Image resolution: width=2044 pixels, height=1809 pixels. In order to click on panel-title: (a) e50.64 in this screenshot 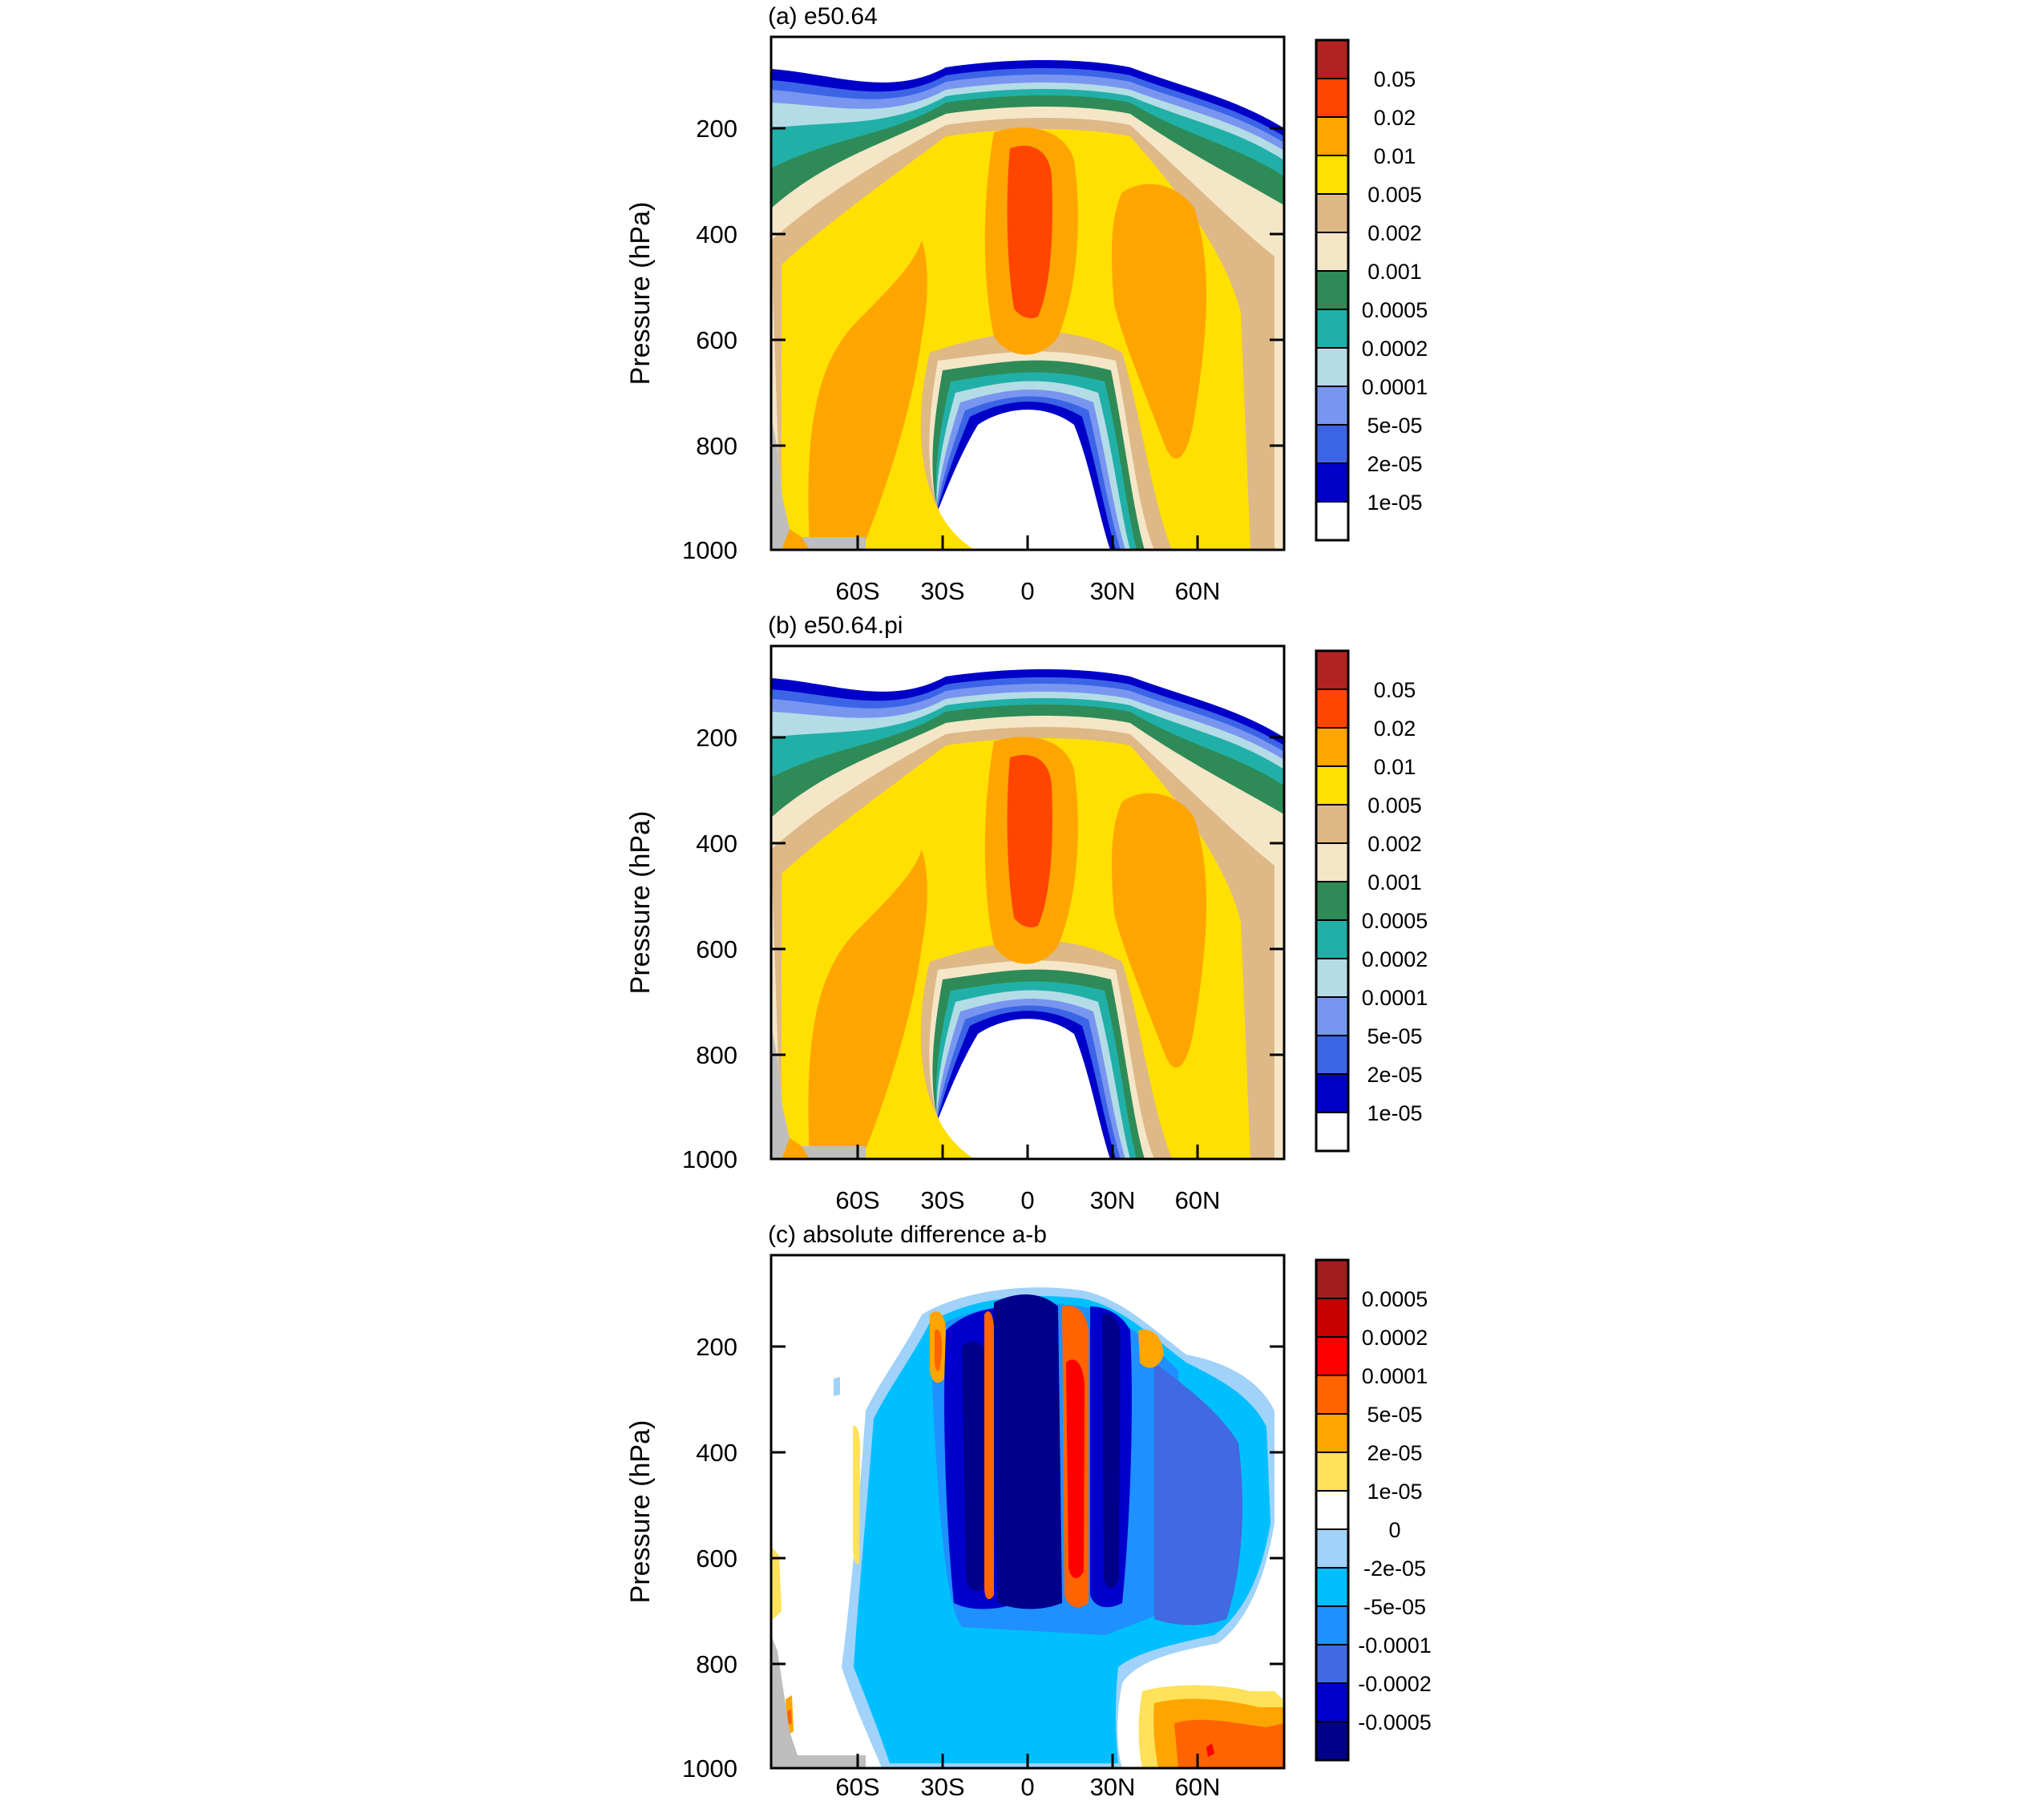, I will do `click(823, 16)`.